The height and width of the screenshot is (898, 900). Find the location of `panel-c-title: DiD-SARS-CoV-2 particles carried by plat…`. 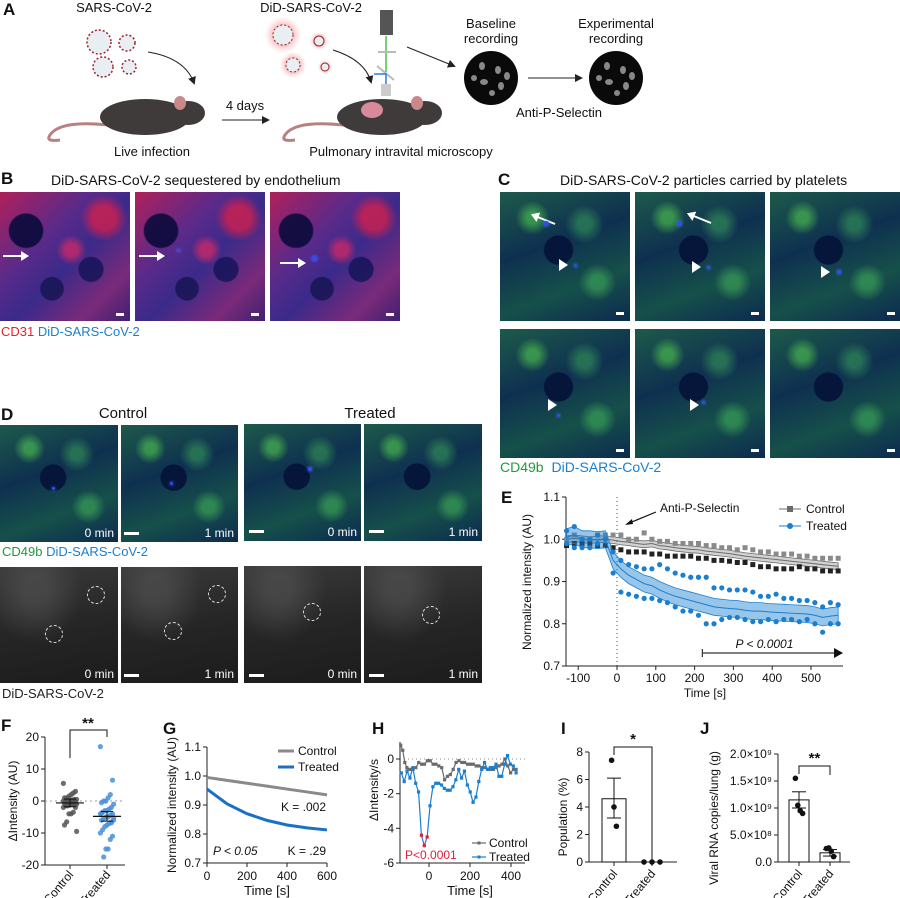

panel-c-title: DiD-SARS-CoV-2 particles carried by plat… is located at coordinates (704, 180).